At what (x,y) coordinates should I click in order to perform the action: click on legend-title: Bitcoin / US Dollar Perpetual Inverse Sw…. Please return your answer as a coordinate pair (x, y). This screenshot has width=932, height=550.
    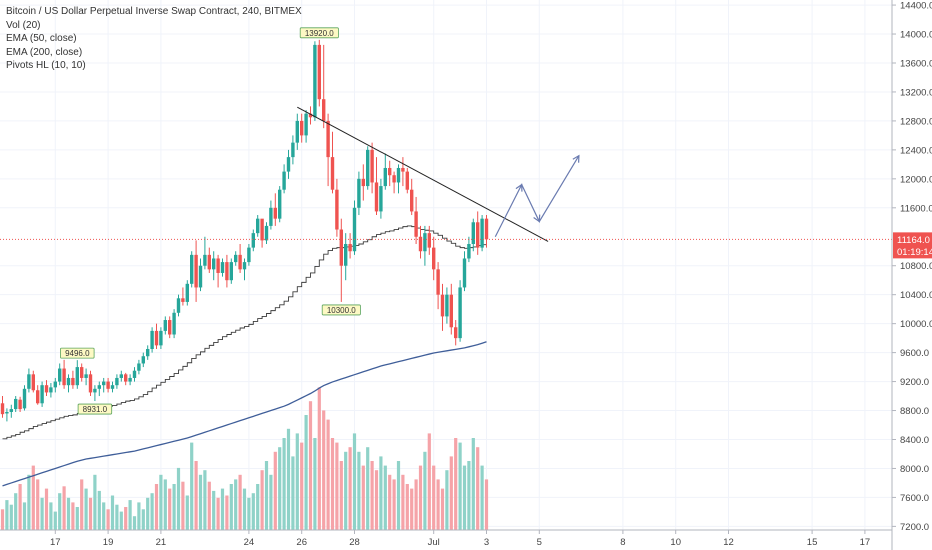
    Looking at the image, I should click on (154, 11).